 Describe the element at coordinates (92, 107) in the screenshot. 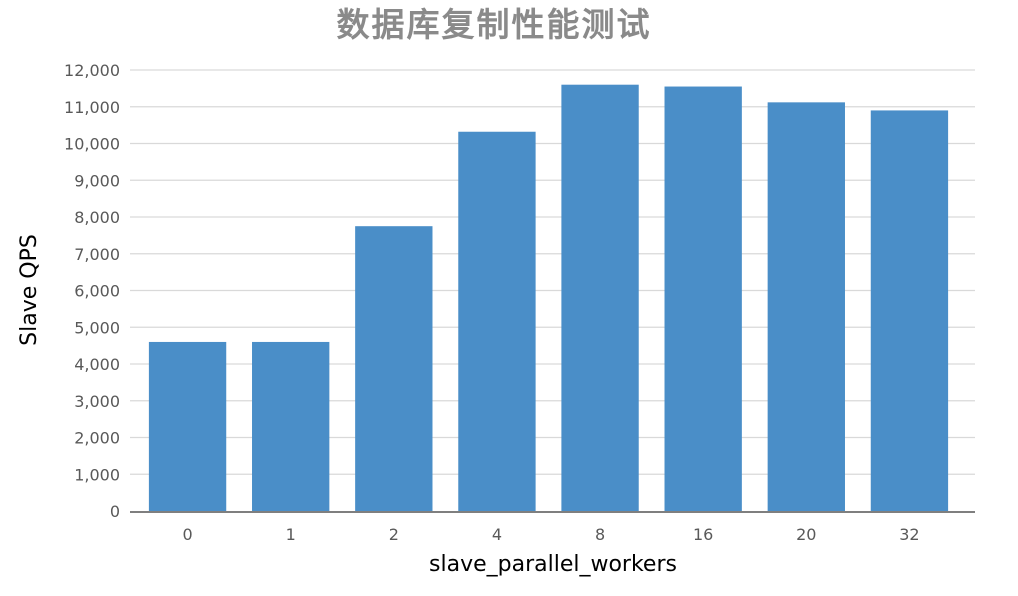

I see `y-tick-label: 11,000` at that location.